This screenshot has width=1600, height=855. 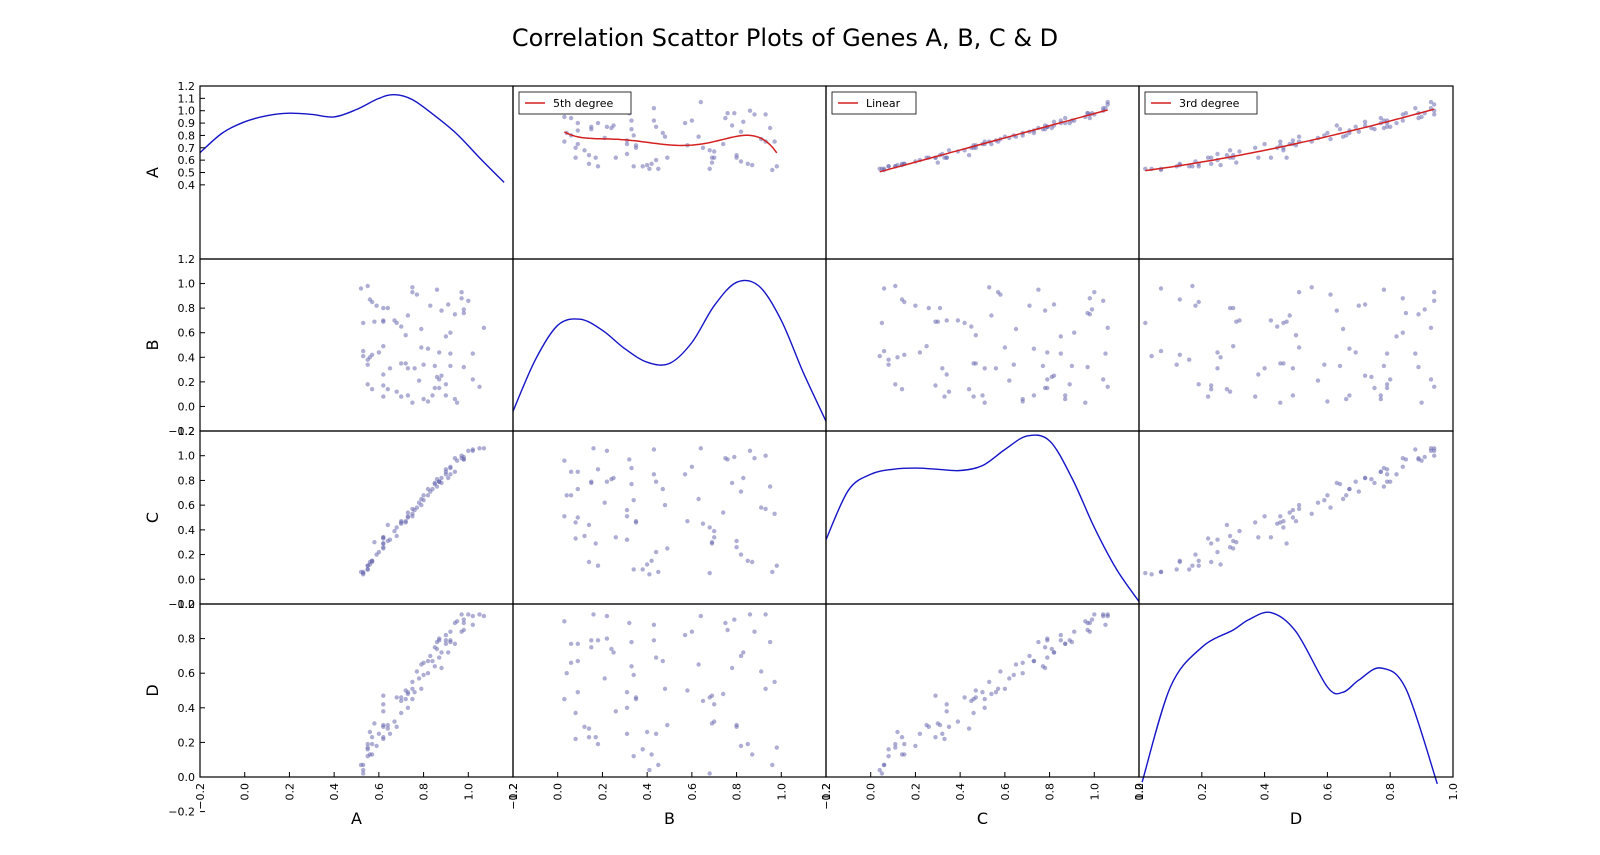 What do you see at coordinates (982, 345) in the screenshot?
I see `panel-frame` at bounding box center [982, 345].